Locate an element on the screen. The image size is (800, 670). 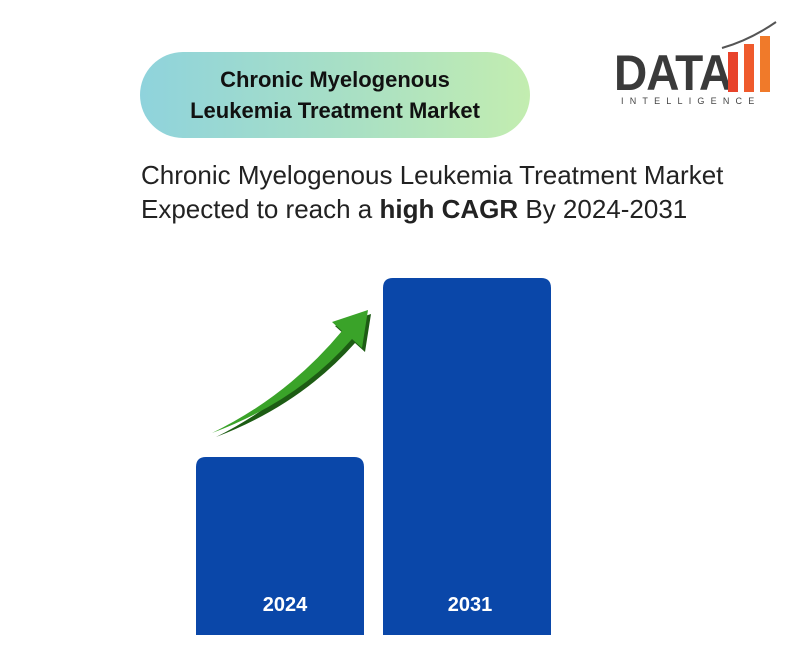
headline-text: By 2024-2031 is located at coordinates (603, 209).